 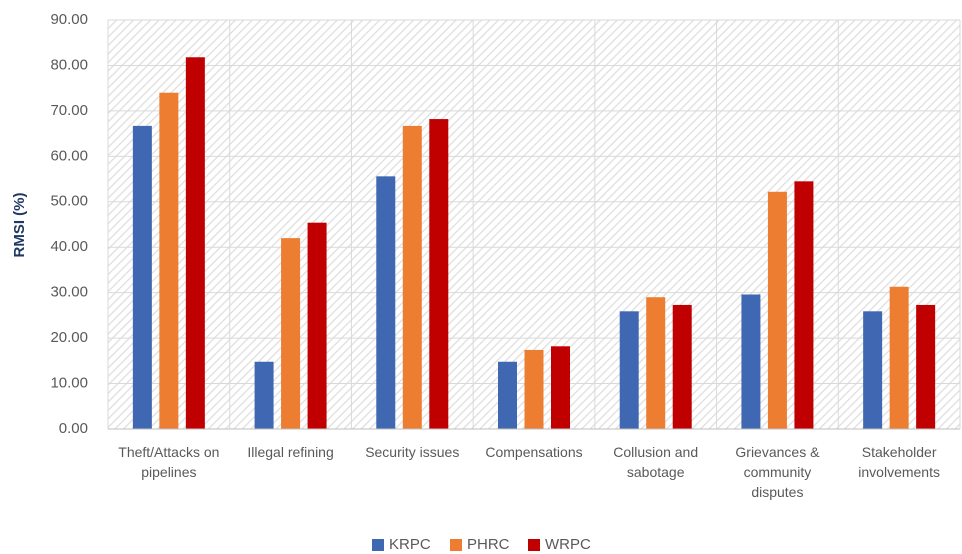 I want to click on y-tick-label: 90.00, so click(x=69, y=19).